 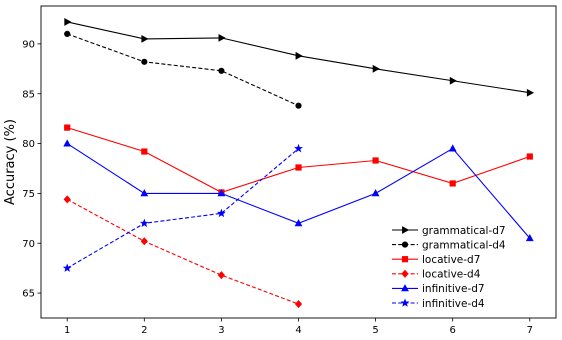 I want to click on y-tick-label: 70, so click(x=28, y=244).